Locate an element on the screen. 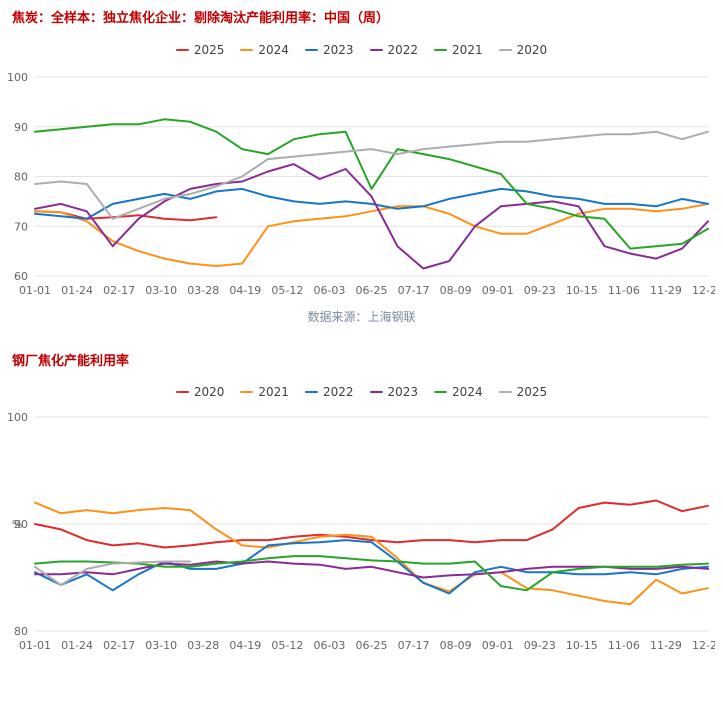 The height and width of the screenshot is (712, 723). chart-title-steel-mill-coking: 钢厂焦化产能利用率 is located at coordinates (71, 361).